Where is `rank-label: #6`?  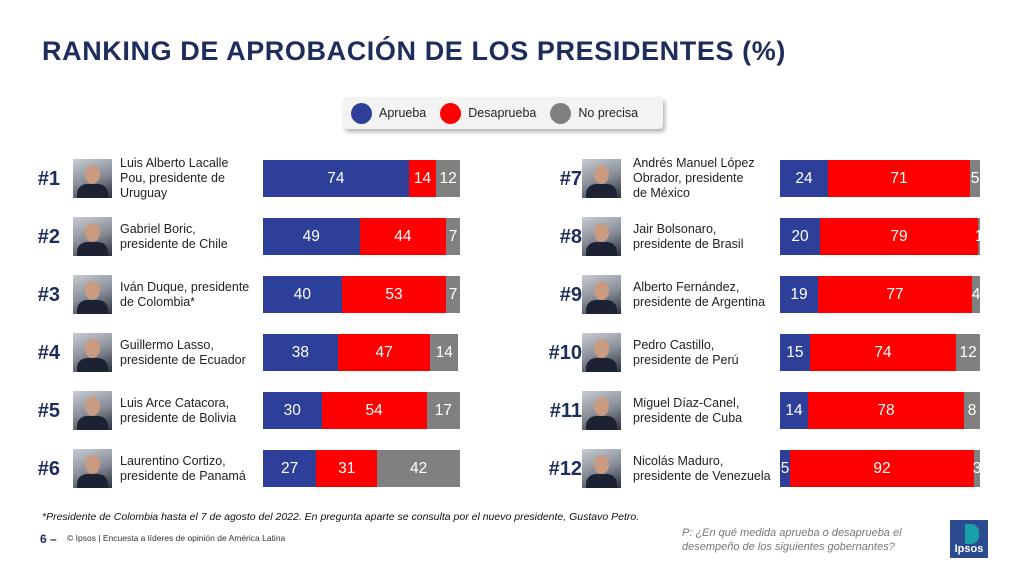 rank-label: #6 is located at coordinates (48, 469).